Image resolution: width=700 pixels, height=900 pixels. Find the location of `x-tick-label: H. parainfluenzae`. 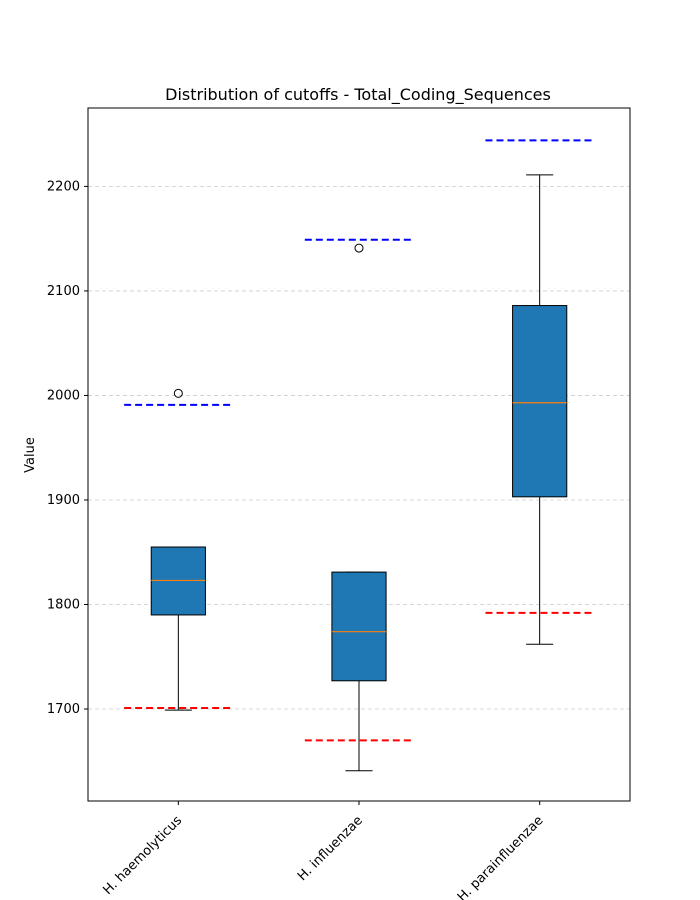

x-tick-label: H. parainfluenzae is located at coordinates (501, 856).